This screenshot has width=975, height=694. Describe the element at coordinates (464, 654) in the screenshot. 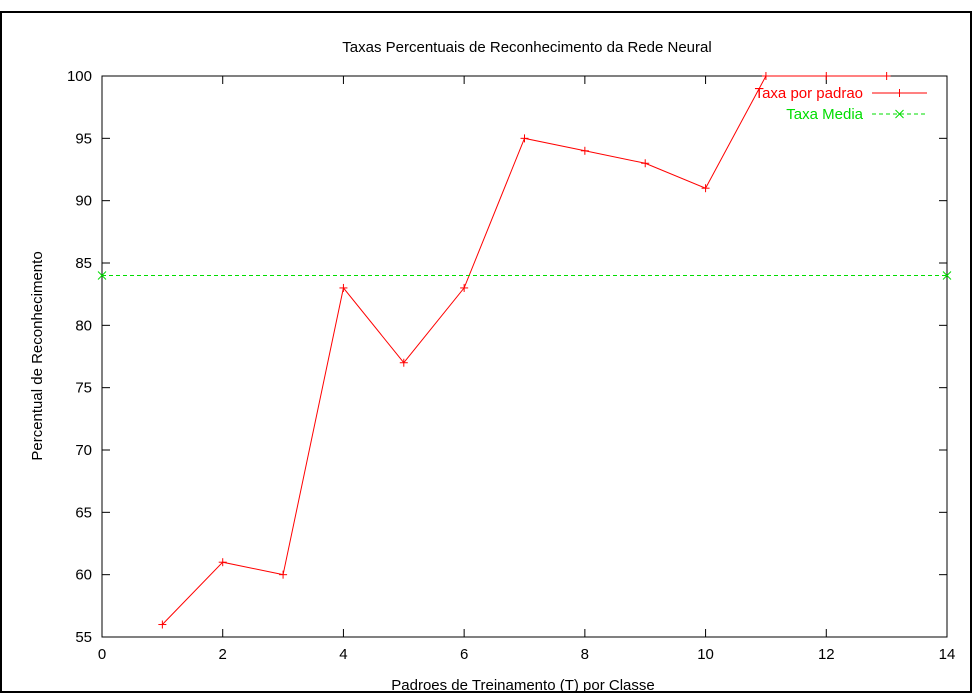

I see `x-tick-label: 6` at that location.